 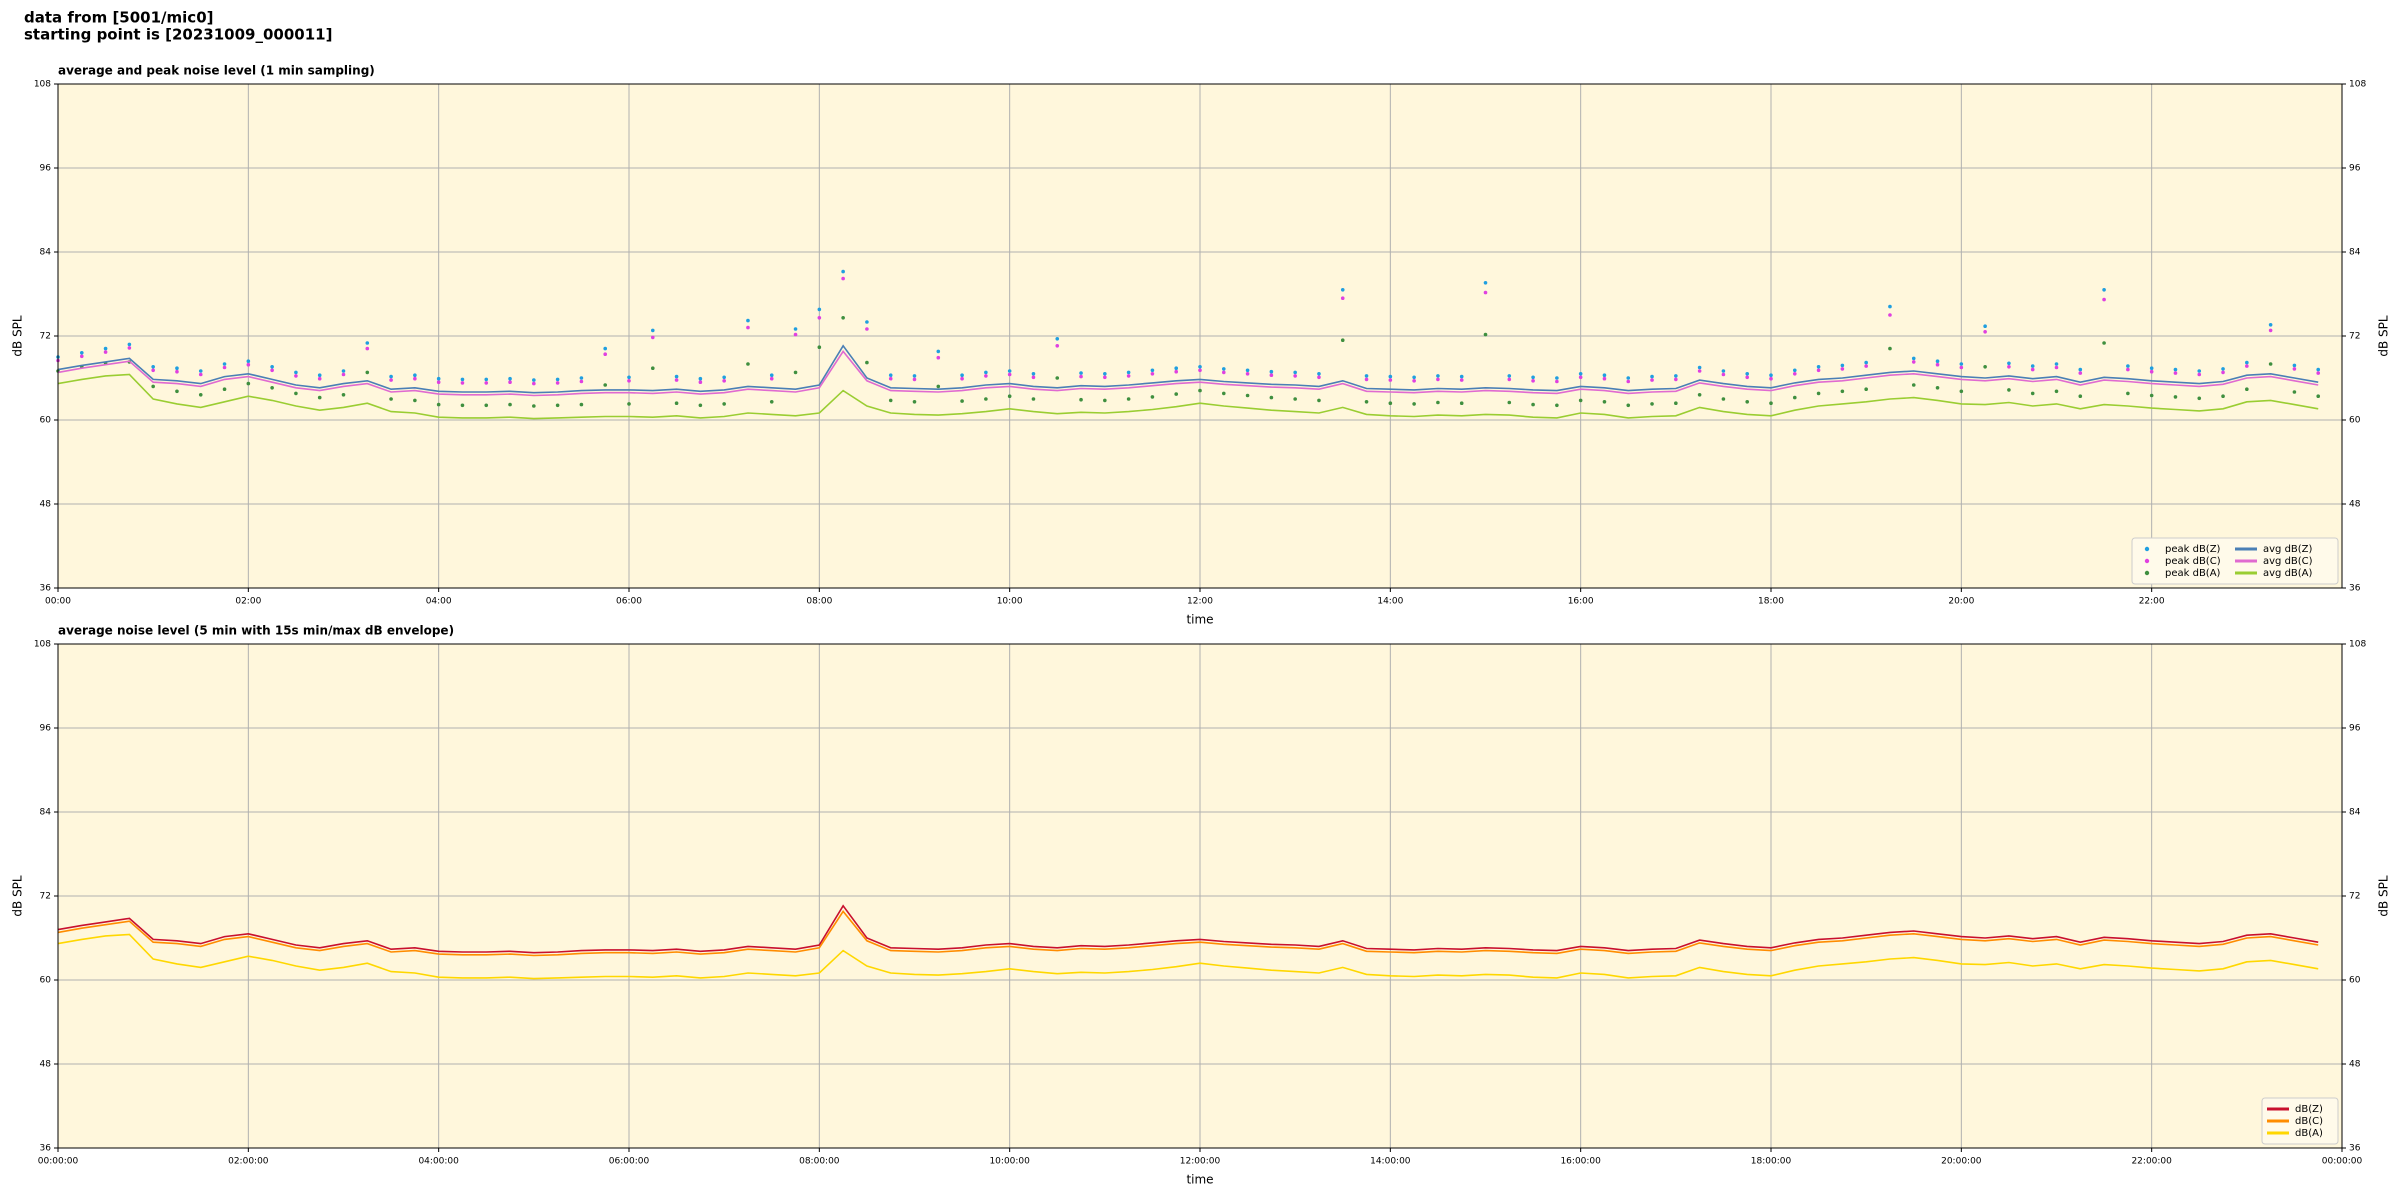 What do you see at coordinates (2309, 1133) in the screenshot?
I see `legend-label: dB(A)` at bounding box center [2309, 1133].